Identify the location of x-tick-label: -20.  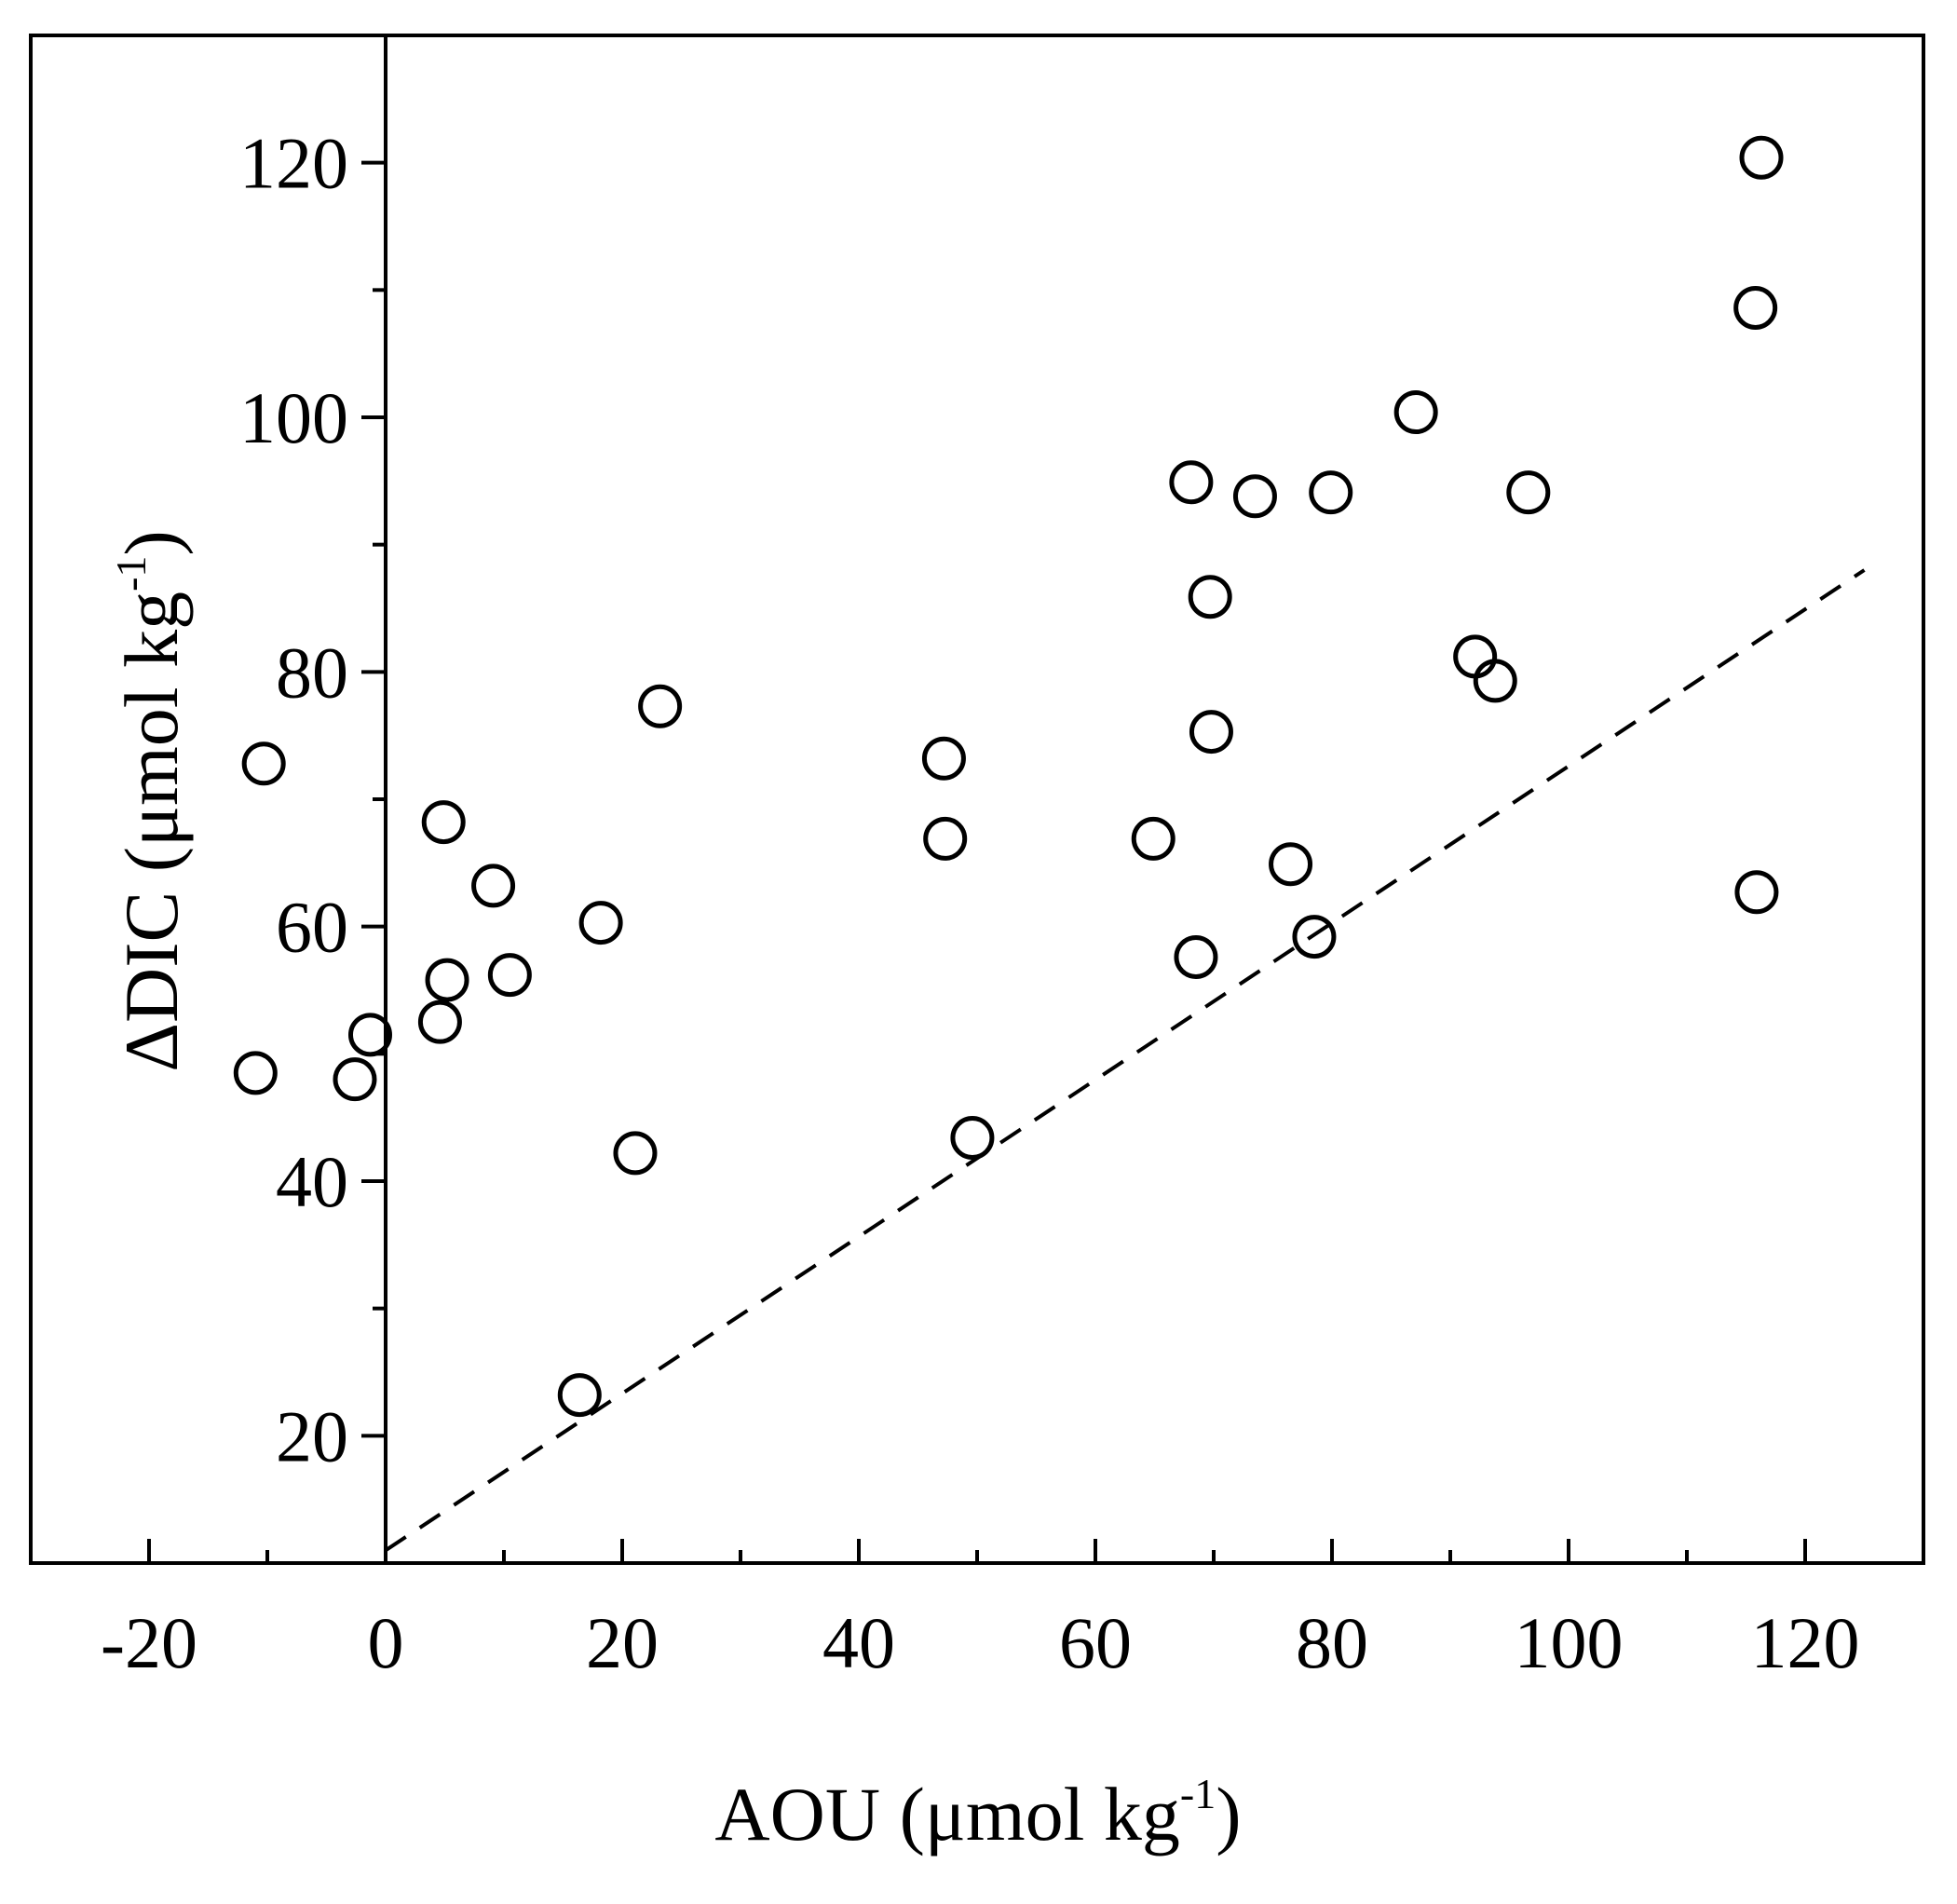
(149, 1642).